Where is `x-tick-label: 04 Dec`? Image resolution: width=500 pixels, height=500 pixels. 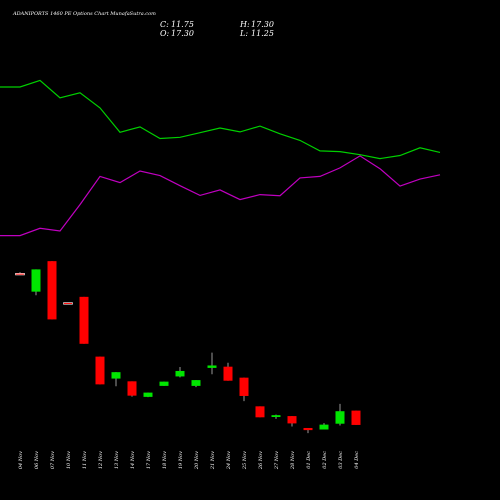 x-tick-label: 04 Dec is located at coordinates (357, 460).